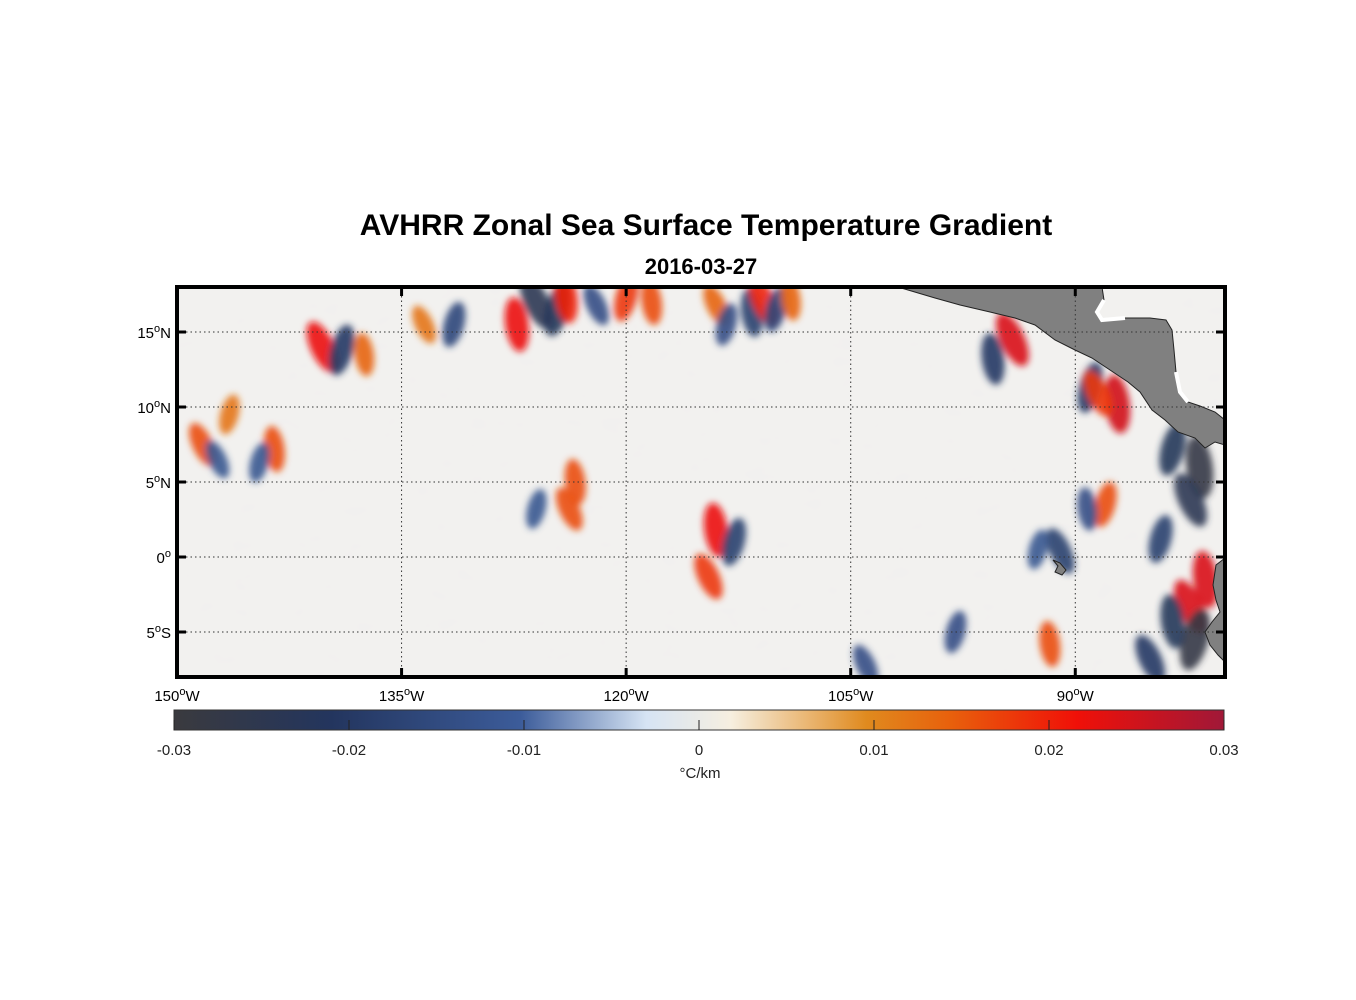 Image resolution: width=1356 pixels, height=1000 pixels. What do you see at coordinates (159, 632) in the screenshot?
I see `y-tick-label: 5oS` at bounding box center [159, 632].